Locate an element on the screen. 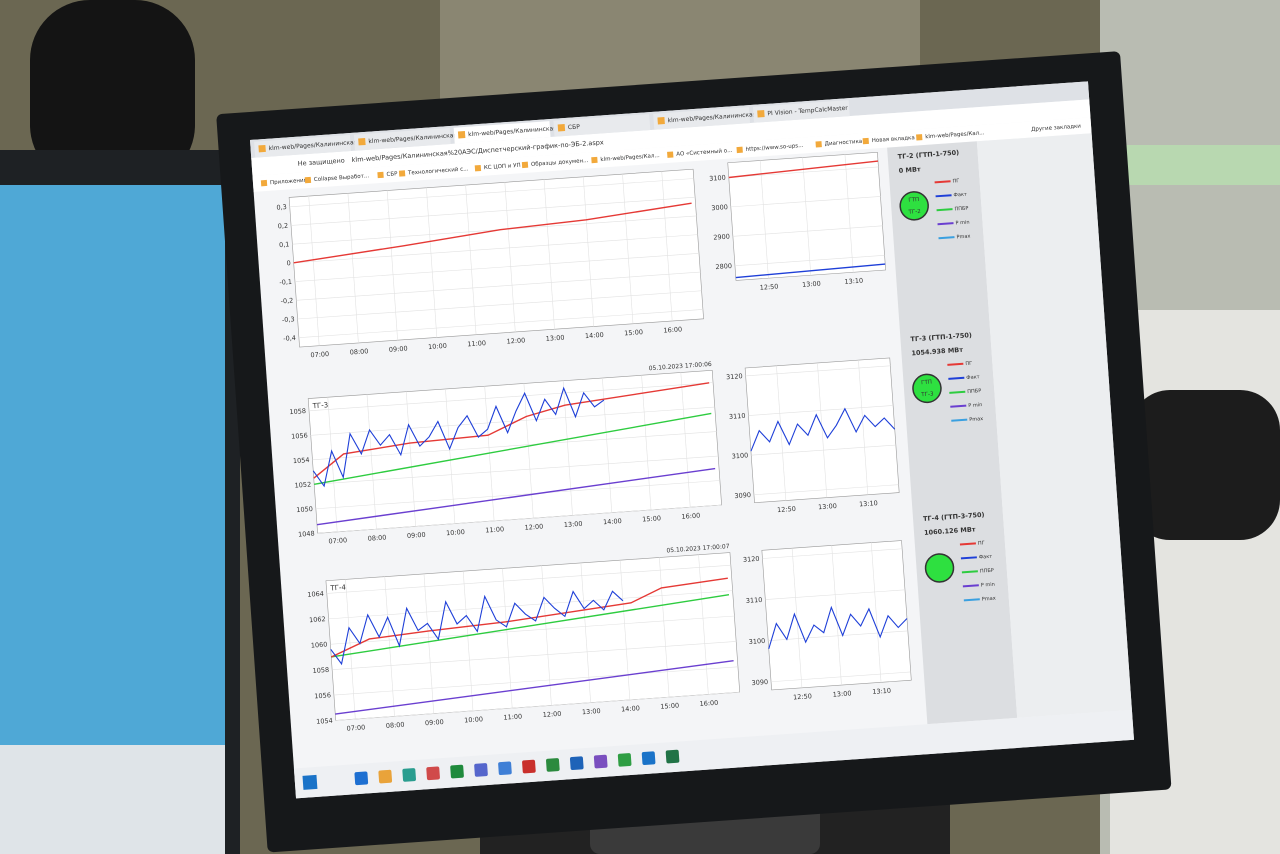  y-tick-label: 1048 is located at coordinates (306, 533).